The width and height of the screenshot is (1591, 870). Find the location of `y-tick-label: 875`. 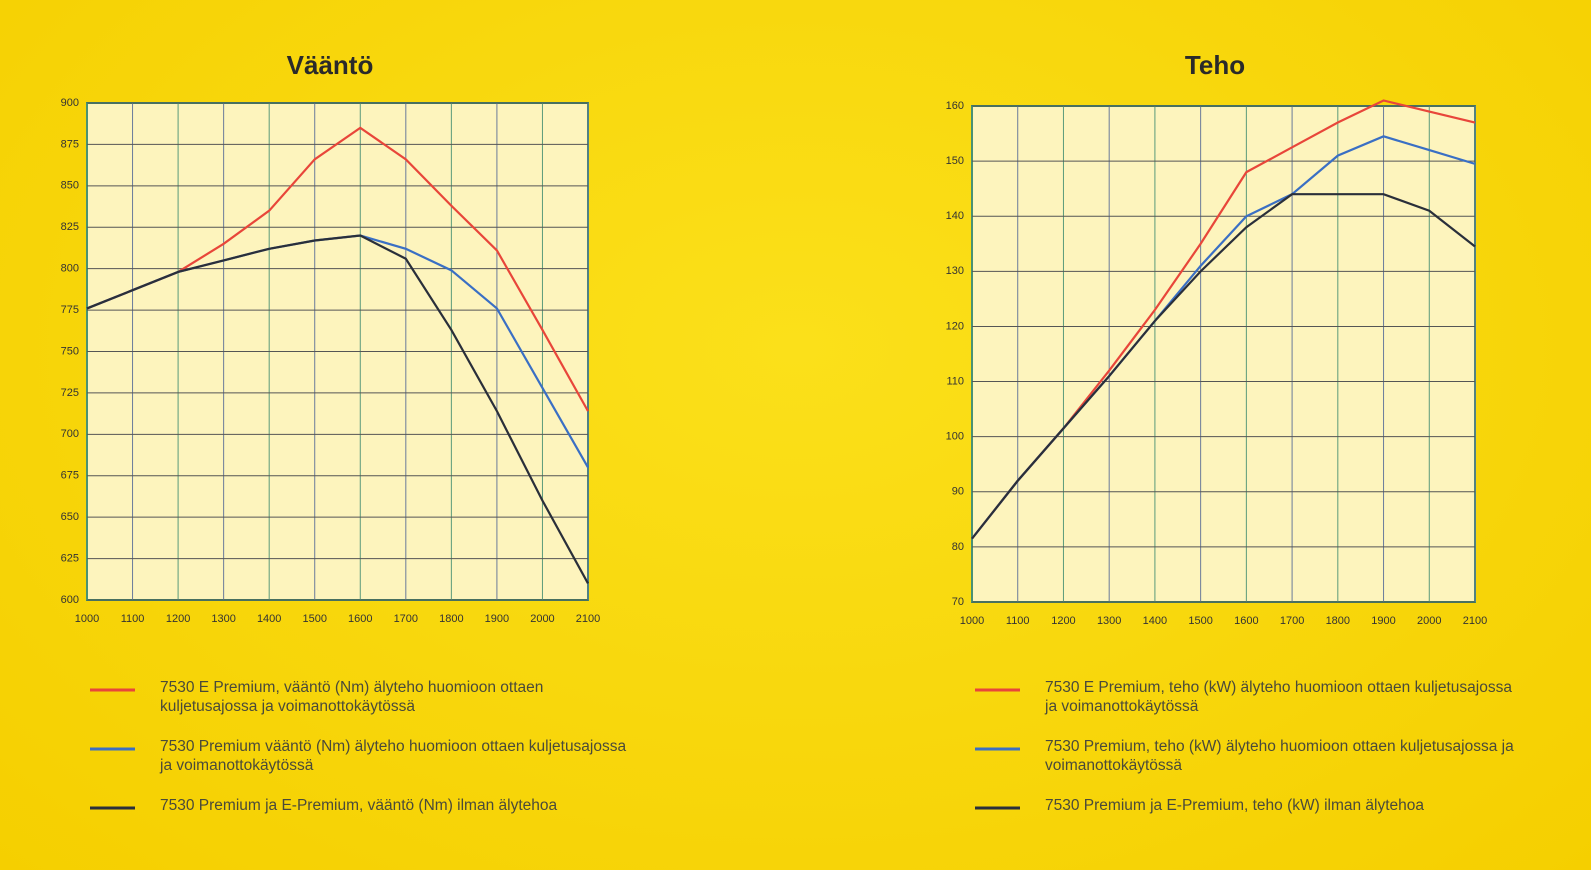

y-tick-label: 875 is located at coordinates (70, 144).